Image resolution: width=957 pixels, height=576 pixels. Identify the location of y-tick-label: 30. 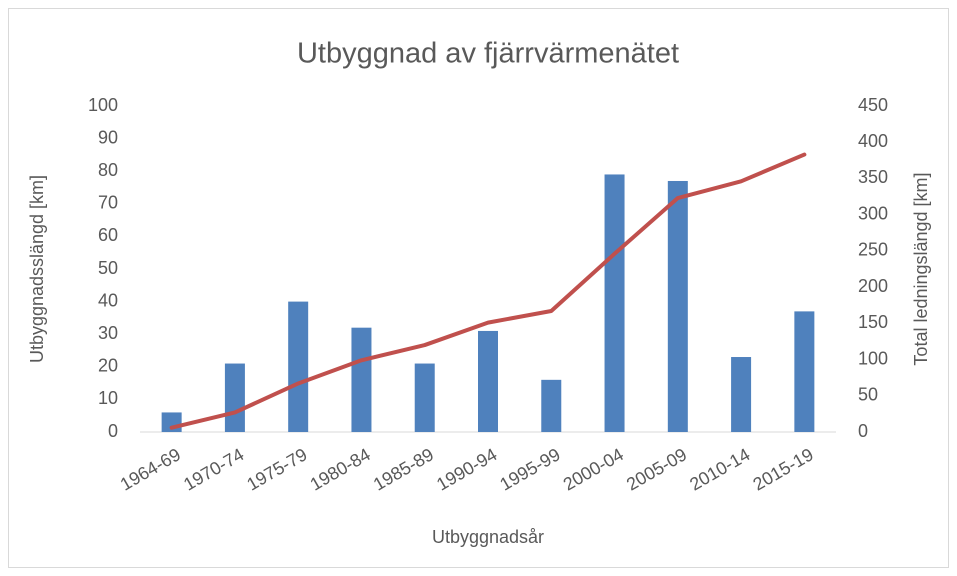
(108, 333).